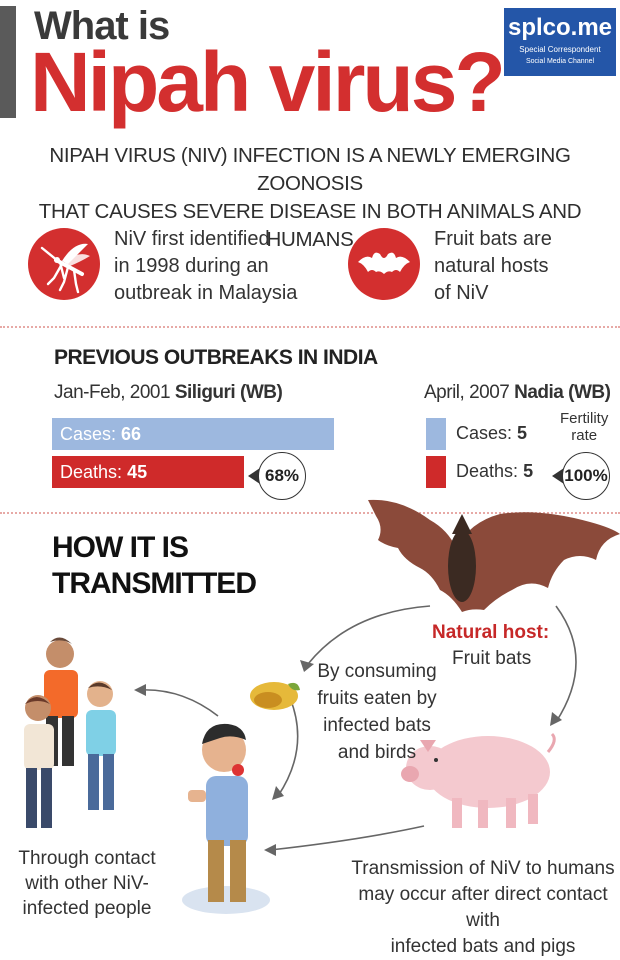  Describe the element at coordinates (562, 392) in the screenshot. I see `outbreak-place: Nadia (WB)` at that location.